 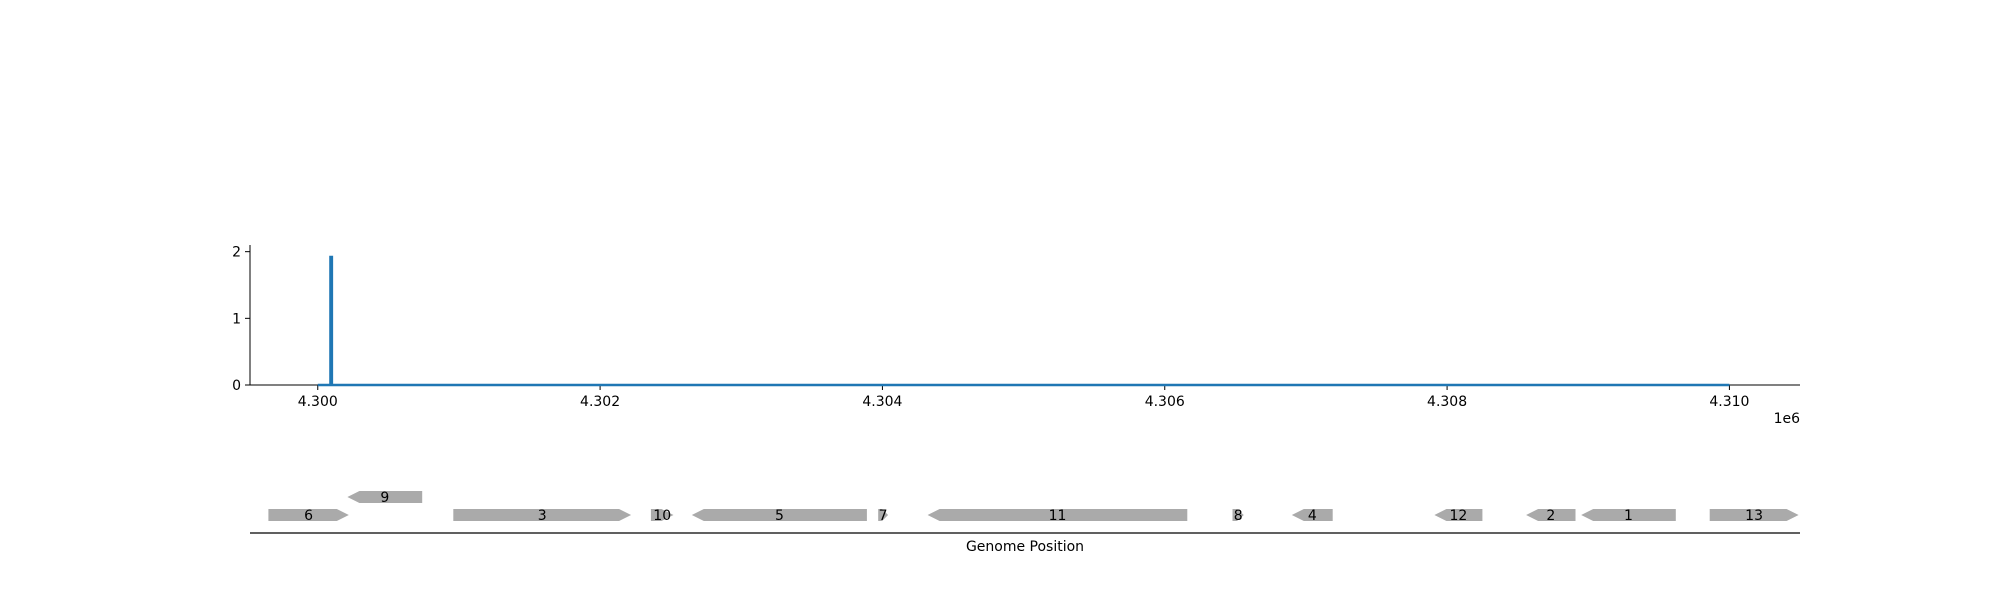 I want to click on x-tick-label: 4.302, so click(x=600, y=402).